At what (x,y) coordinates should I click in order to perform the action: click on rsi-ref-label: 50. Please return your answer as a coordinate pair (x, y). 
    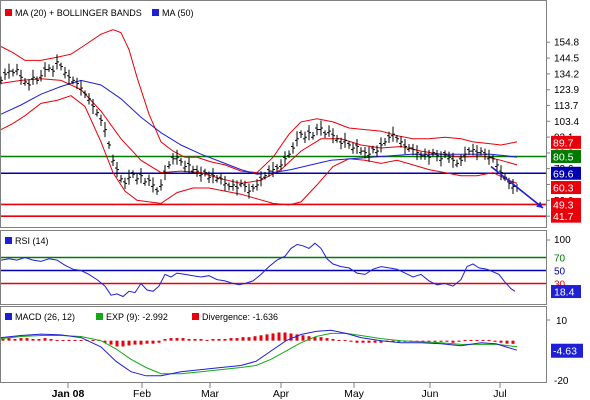
    Looking at the image, I should click on (560, 272).